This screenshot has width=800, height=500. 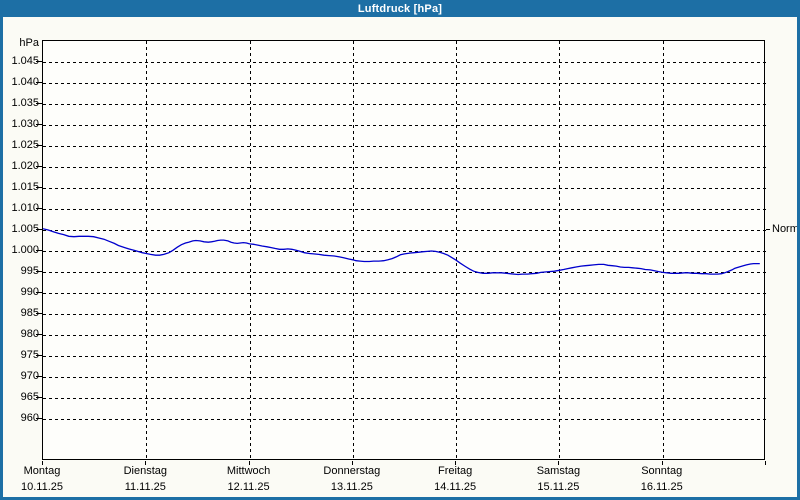 I want to click on window-title: Luftdruck [hPa], so click(x=400, y=8).